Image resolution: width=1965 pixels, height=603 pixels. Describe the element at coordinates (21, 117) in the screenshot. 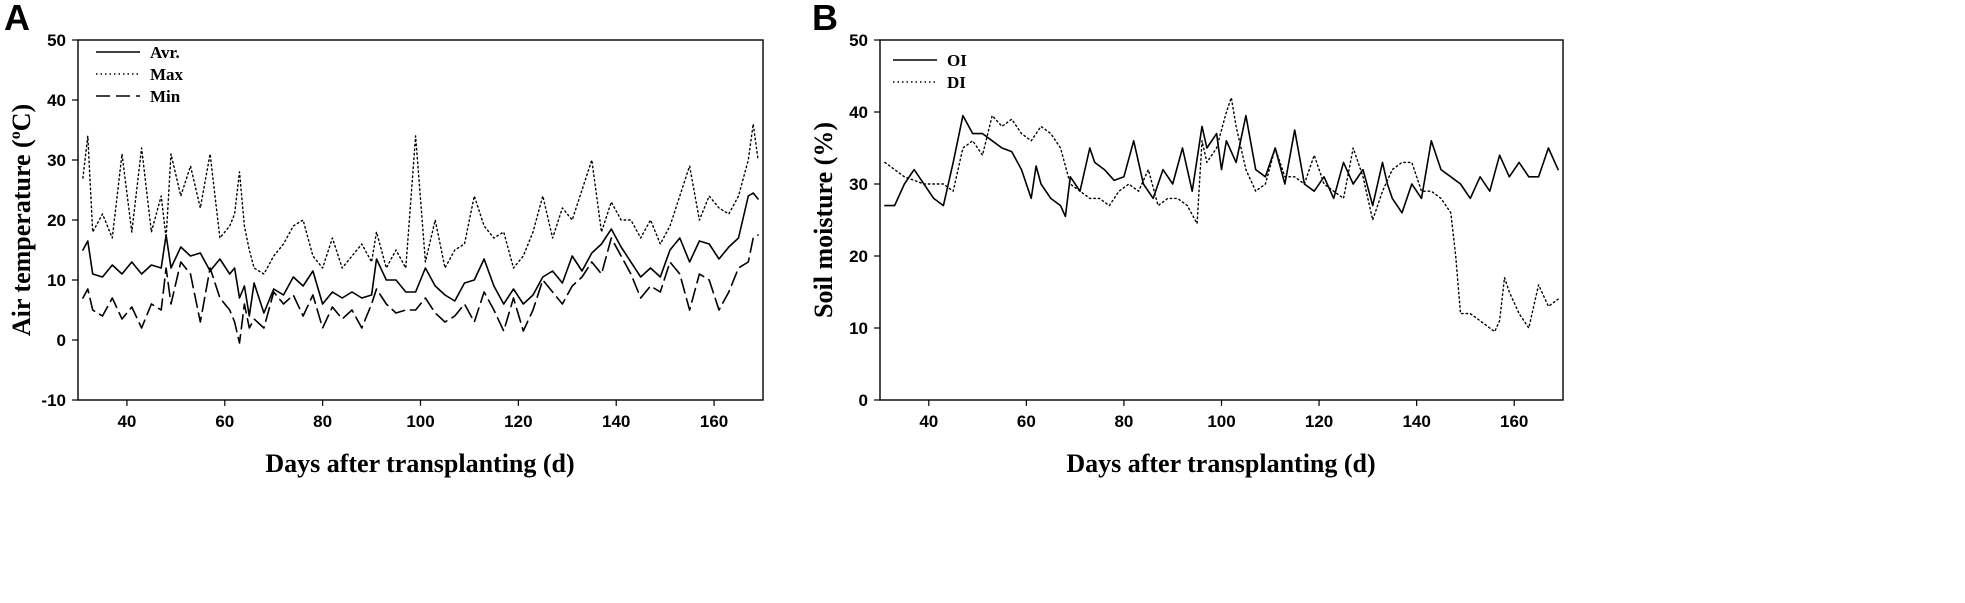

I see `panel-a-y-label-tail: C)` at that location.